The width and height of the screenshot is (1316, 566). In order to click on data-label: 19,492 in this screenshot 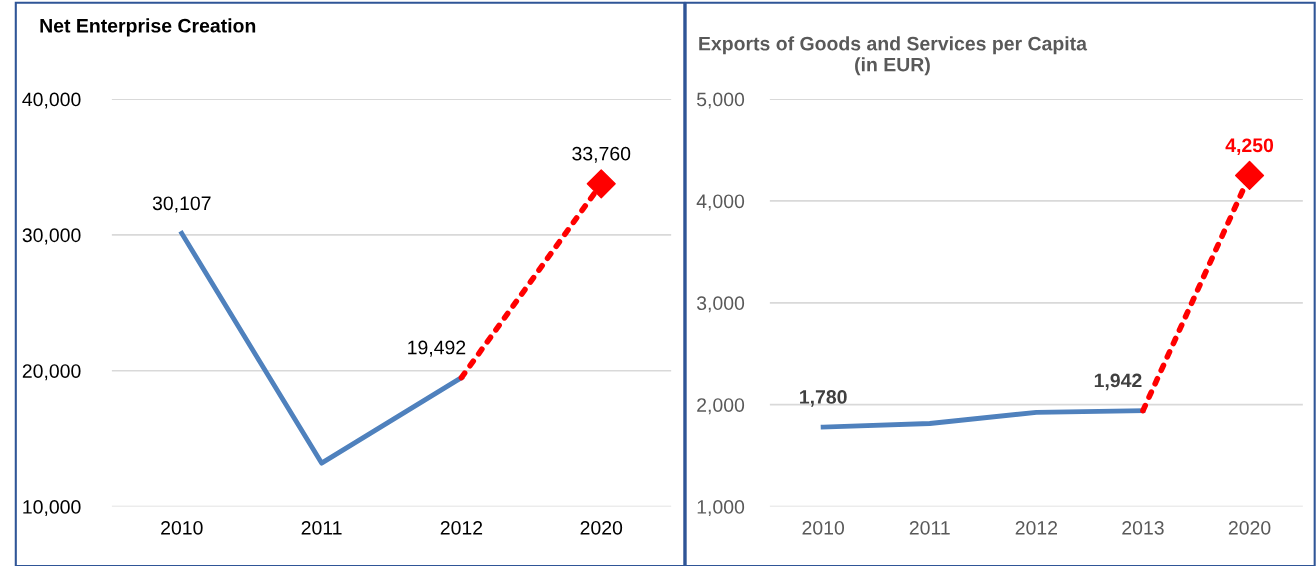, I will do `click(437, 348)`.